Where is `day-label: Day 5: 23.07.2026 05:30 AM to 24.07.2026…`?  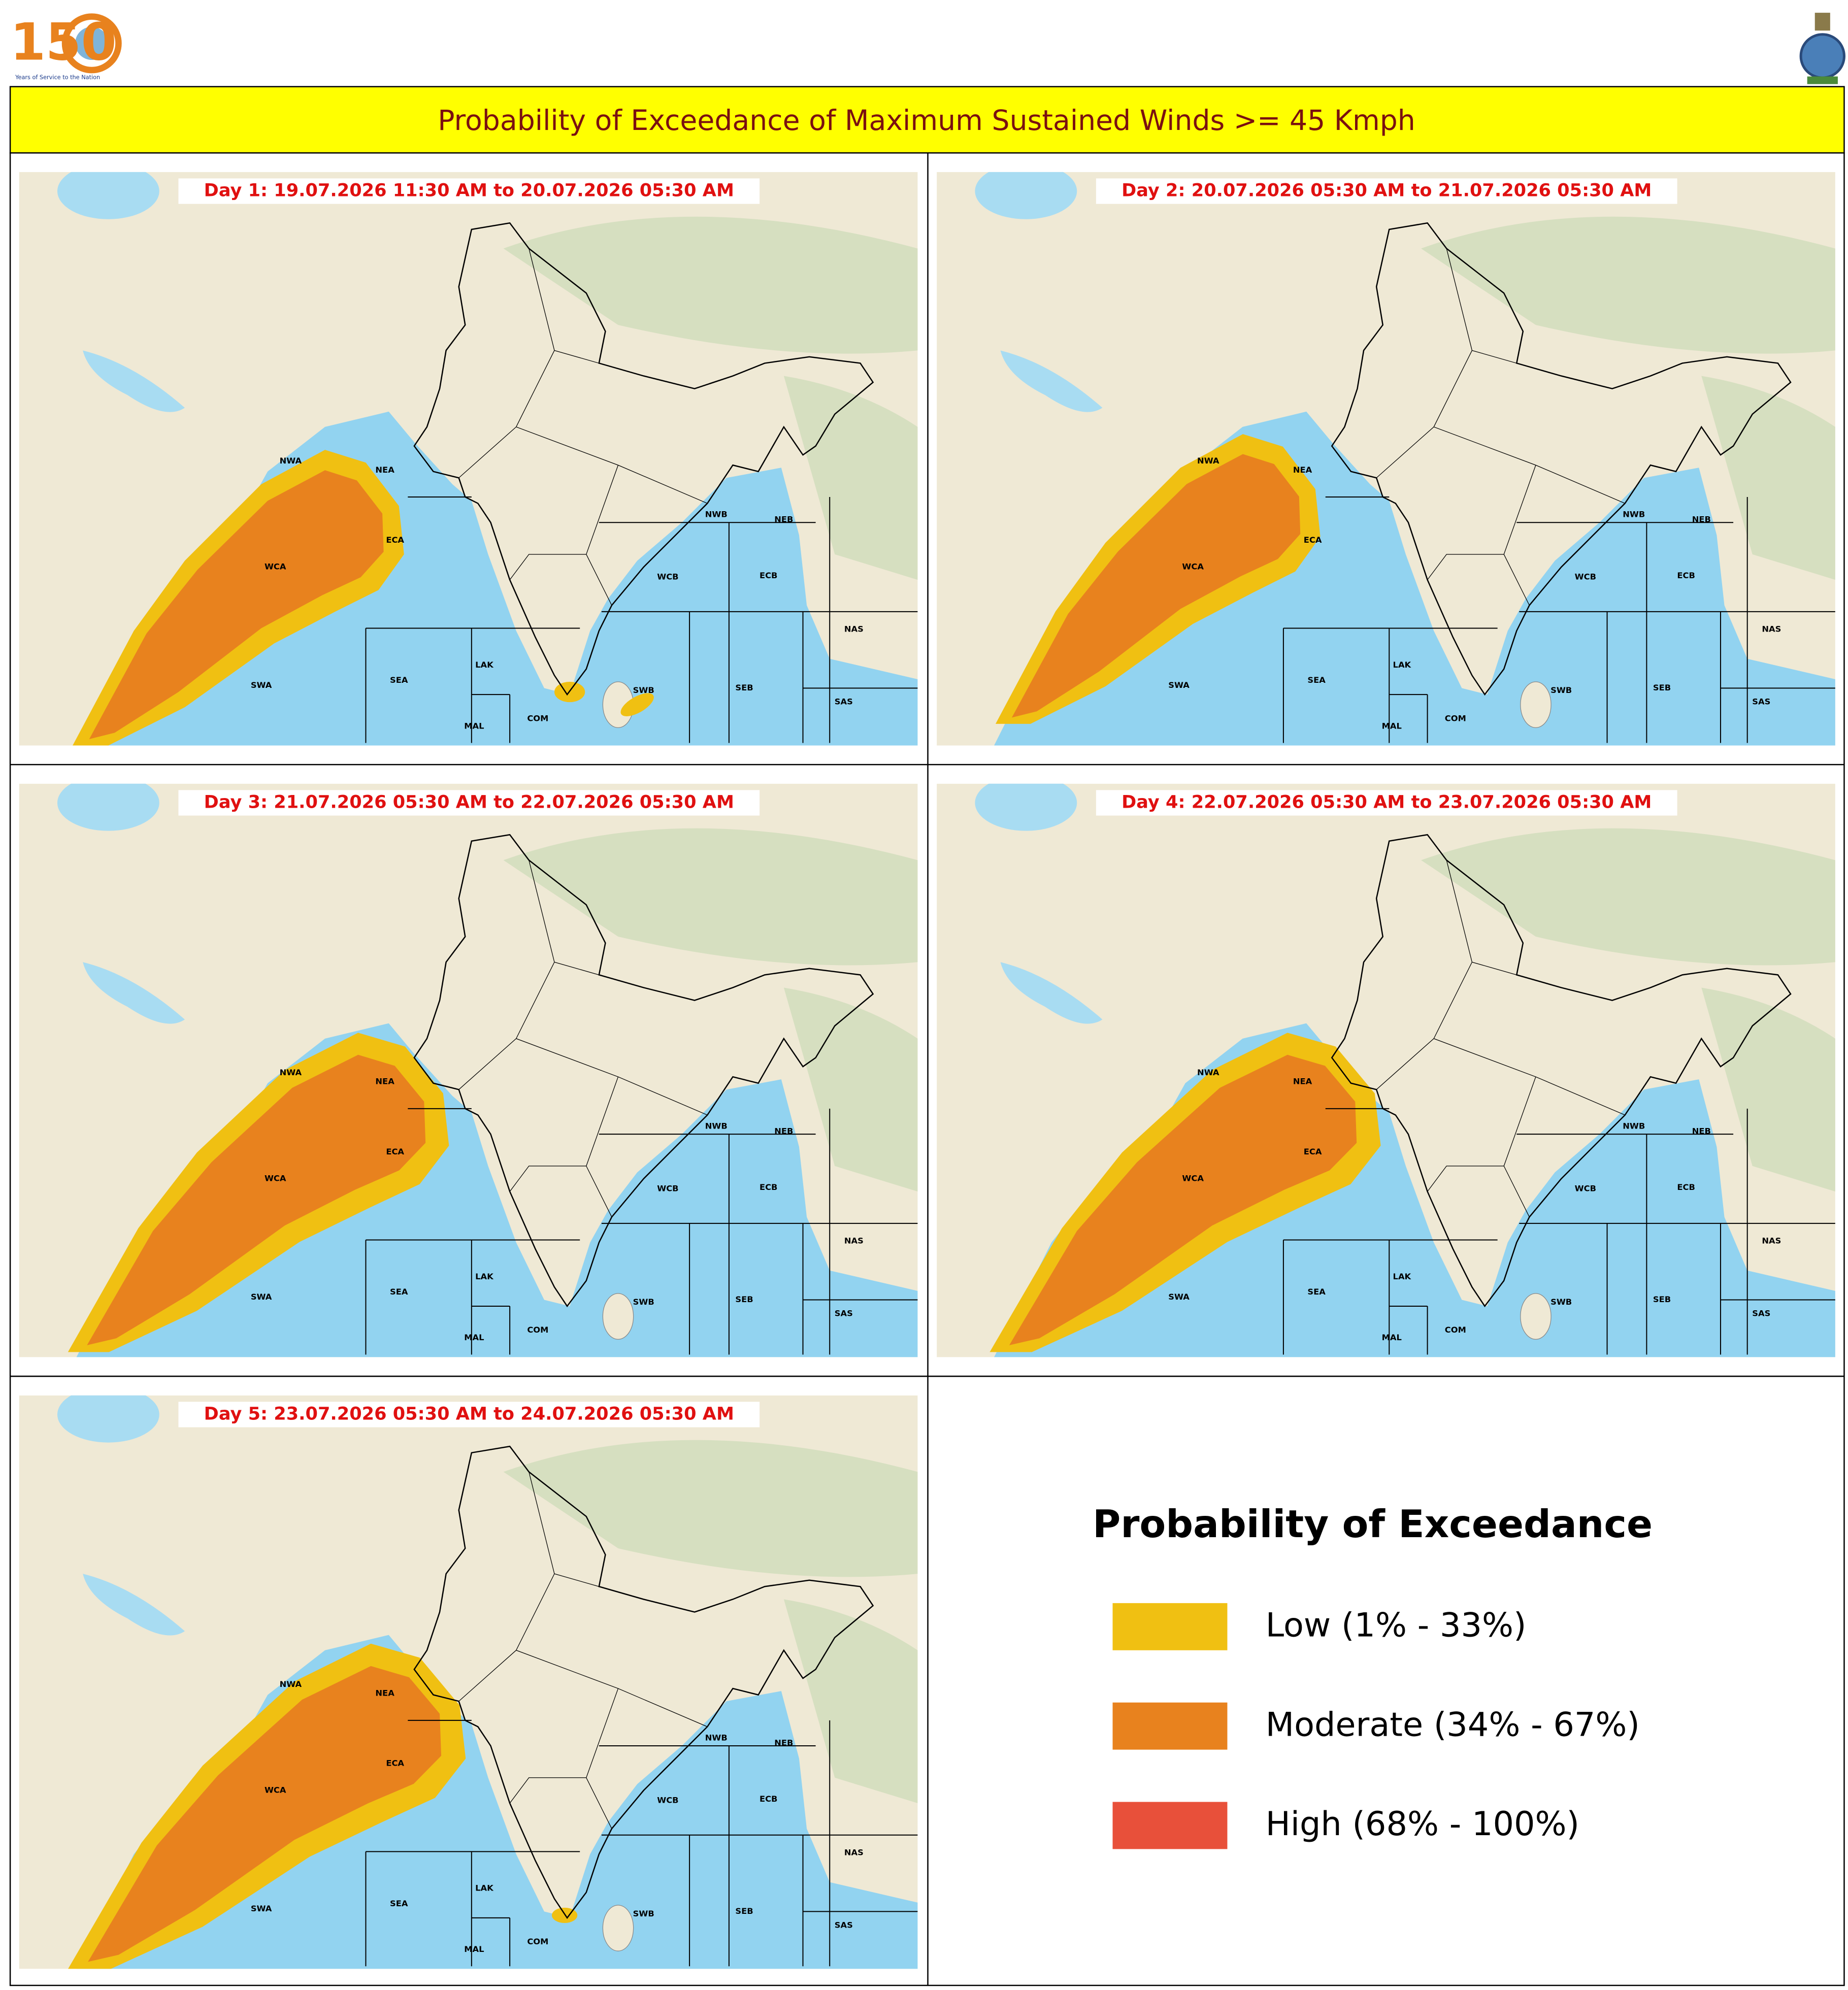
day-label: Day 5: 23.07.2026 05:30 AM to 24.07.2026… is located at coordinates (469, 1414).